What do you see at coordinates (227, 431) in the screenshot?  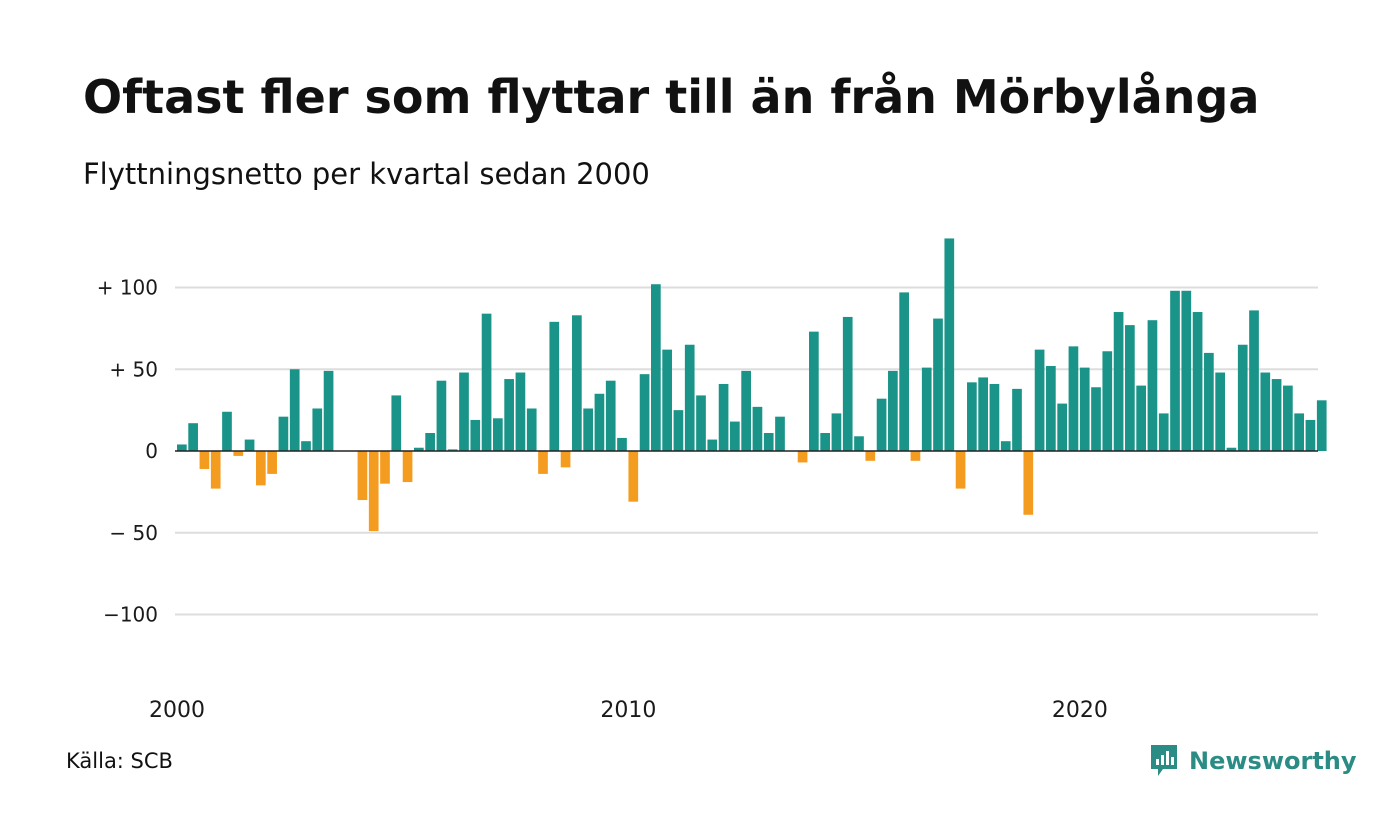 I see `bar-2001K1` at bounding box center [227, 431].